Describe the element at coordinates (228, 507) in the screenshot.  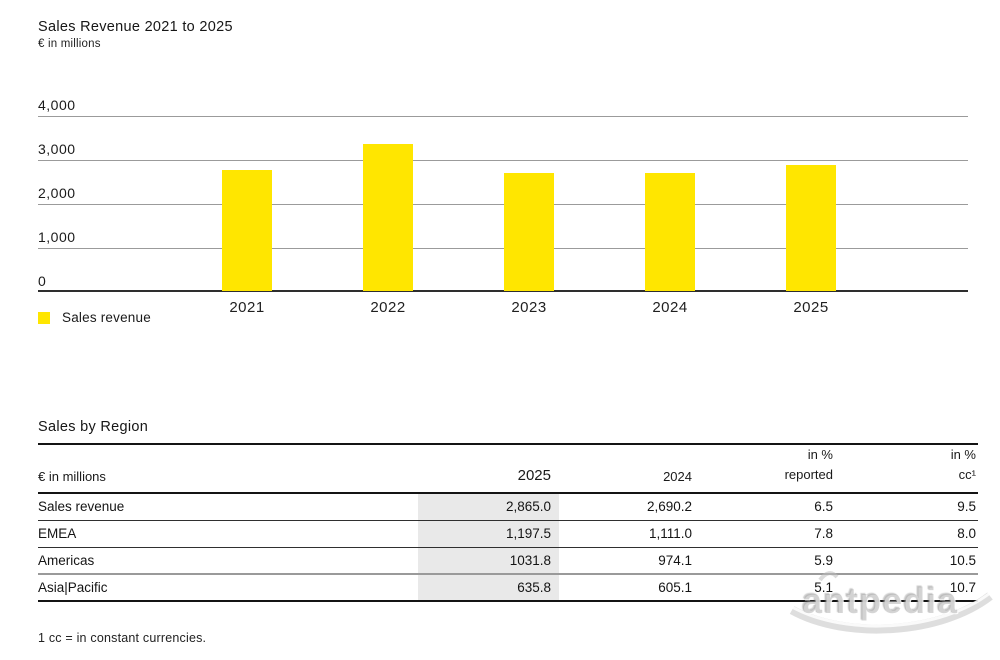
I see `row-label: Sales revenue` at that location.